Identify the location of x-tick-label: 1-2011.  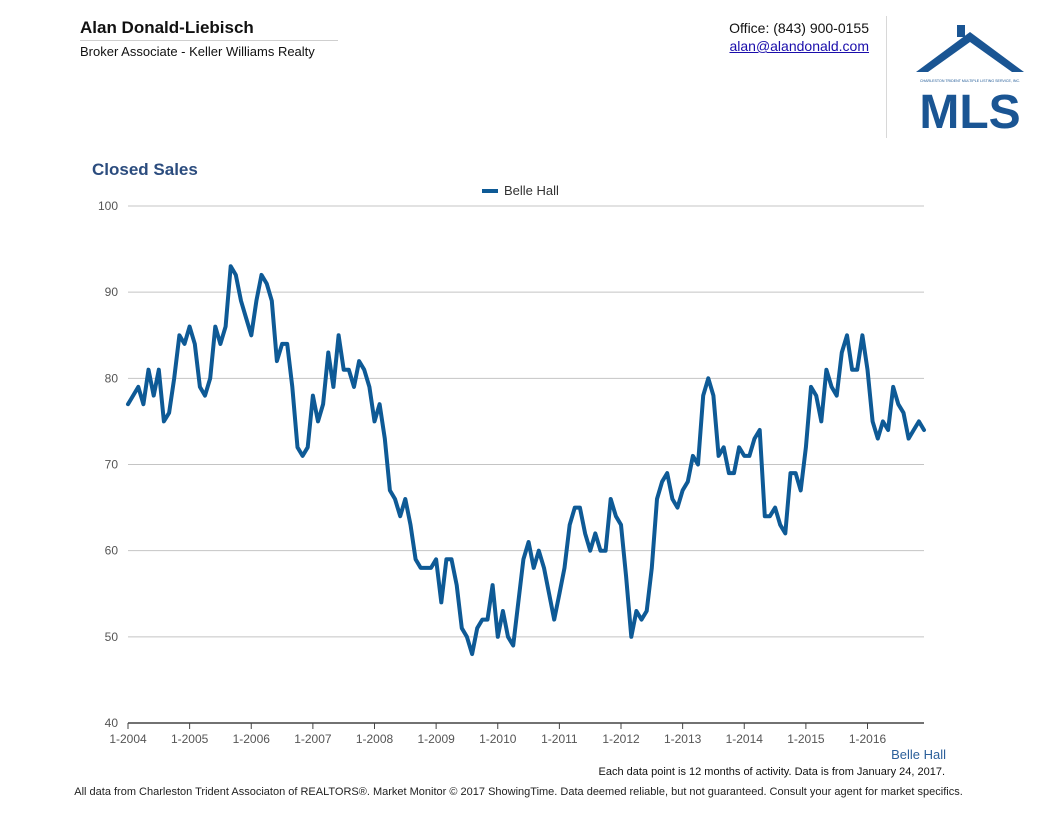
(559, 739).